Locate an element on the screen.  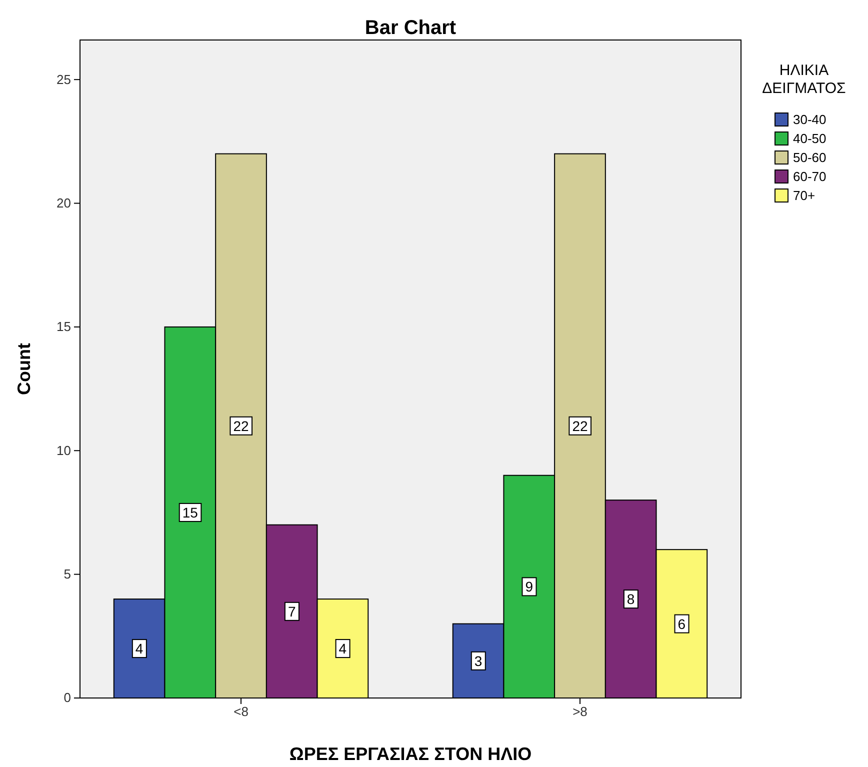
y-tick-label: 0 is located at coordinates (67, 698).